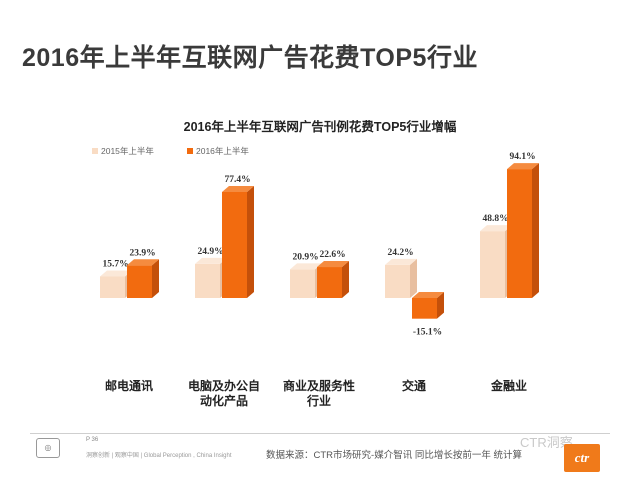 This screenshot has height=479, width=640. I want to click on data-label-3-1: -15.1%, so click(427, 333).